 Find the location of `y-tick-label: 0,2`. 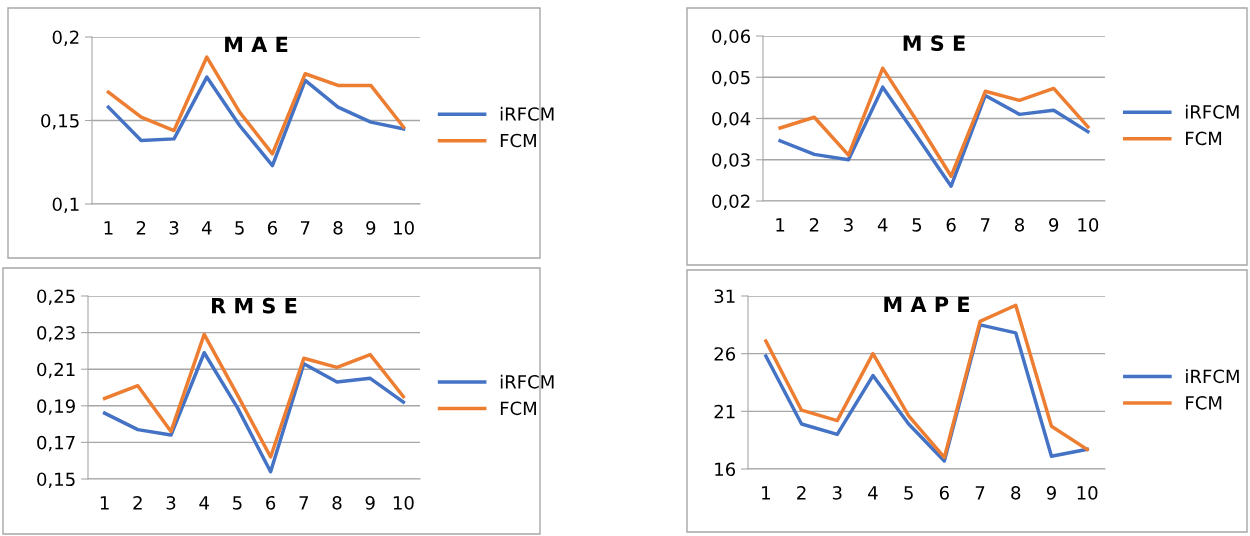

y-tick-label: 0,2 is located at coordinates (65, 38).